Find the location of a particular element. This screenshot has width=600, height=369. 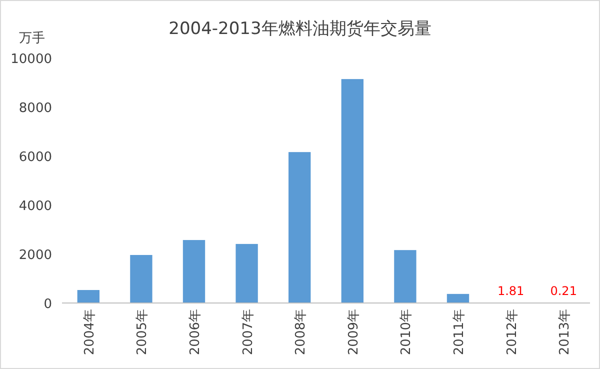

x-tick-label: 2013年 is located at coordinates (565, 332).